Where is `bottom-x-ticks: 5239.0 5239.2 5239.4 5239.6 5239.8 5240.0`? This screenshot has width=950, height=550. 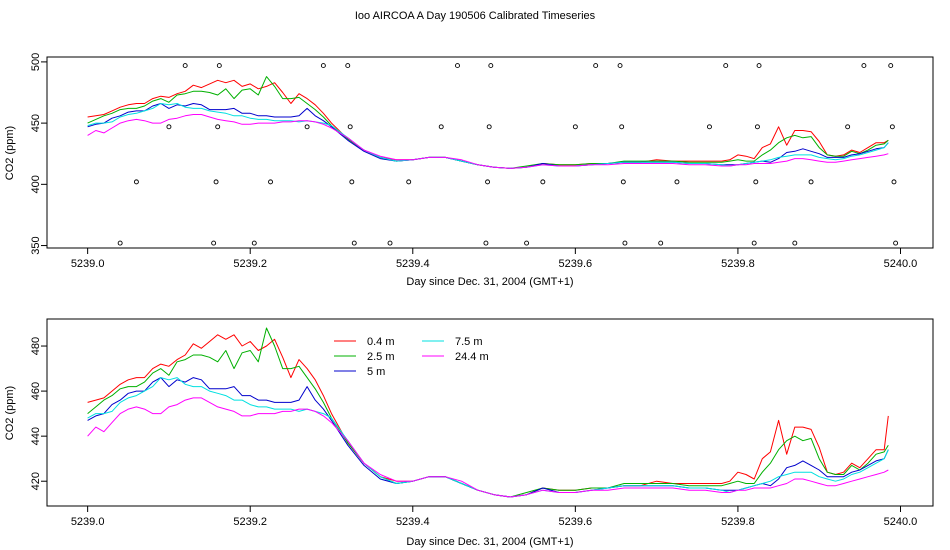
bottom-x-ticks: 5239.0 5239.2 5239.4 5239.6 5239.8 5240.0 is located at coordinates (494, 517).